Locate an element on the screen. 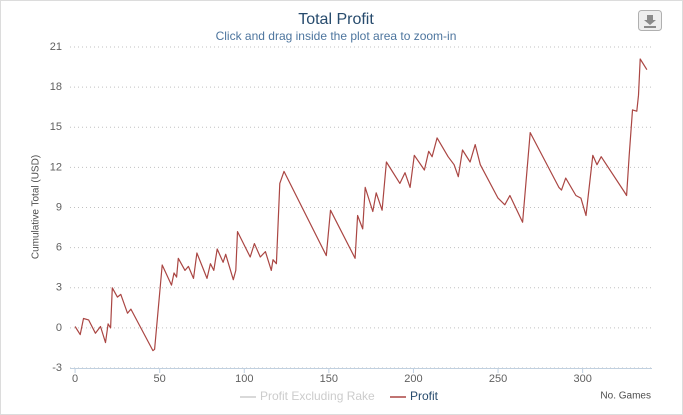 The width and height of the screenshot is (683, 415). y-tick-label: -3 is located at coordinates (57, 368).